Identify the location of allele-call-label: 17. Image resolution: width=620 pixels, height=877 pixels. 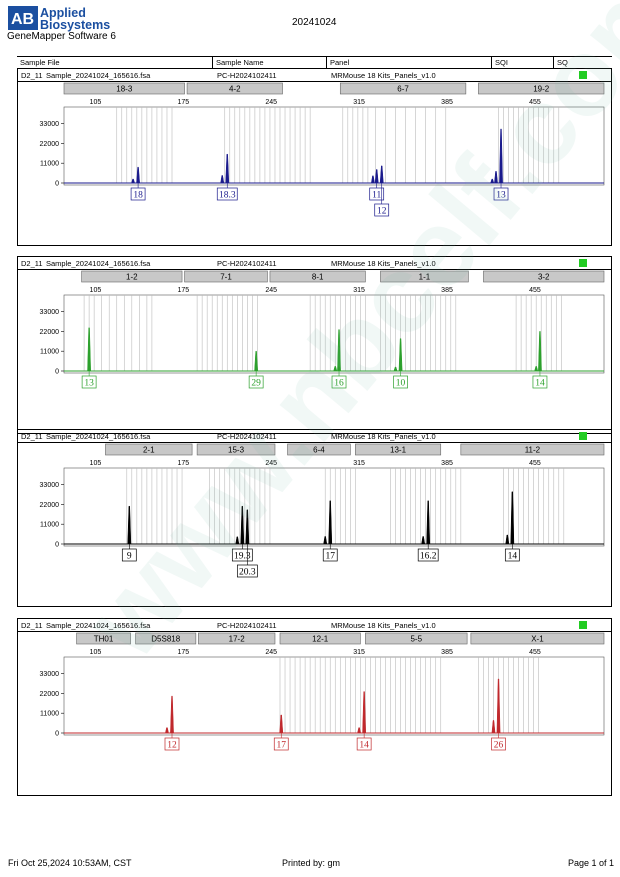
(330, 557).